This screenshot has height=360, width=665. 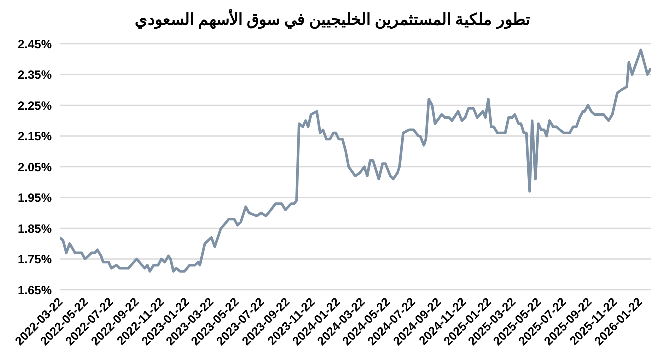 What do you see at coordinates (35, 229) in the screenshot?
I see `y-tick-label: 1.85%` at bounding box center [35, 229].